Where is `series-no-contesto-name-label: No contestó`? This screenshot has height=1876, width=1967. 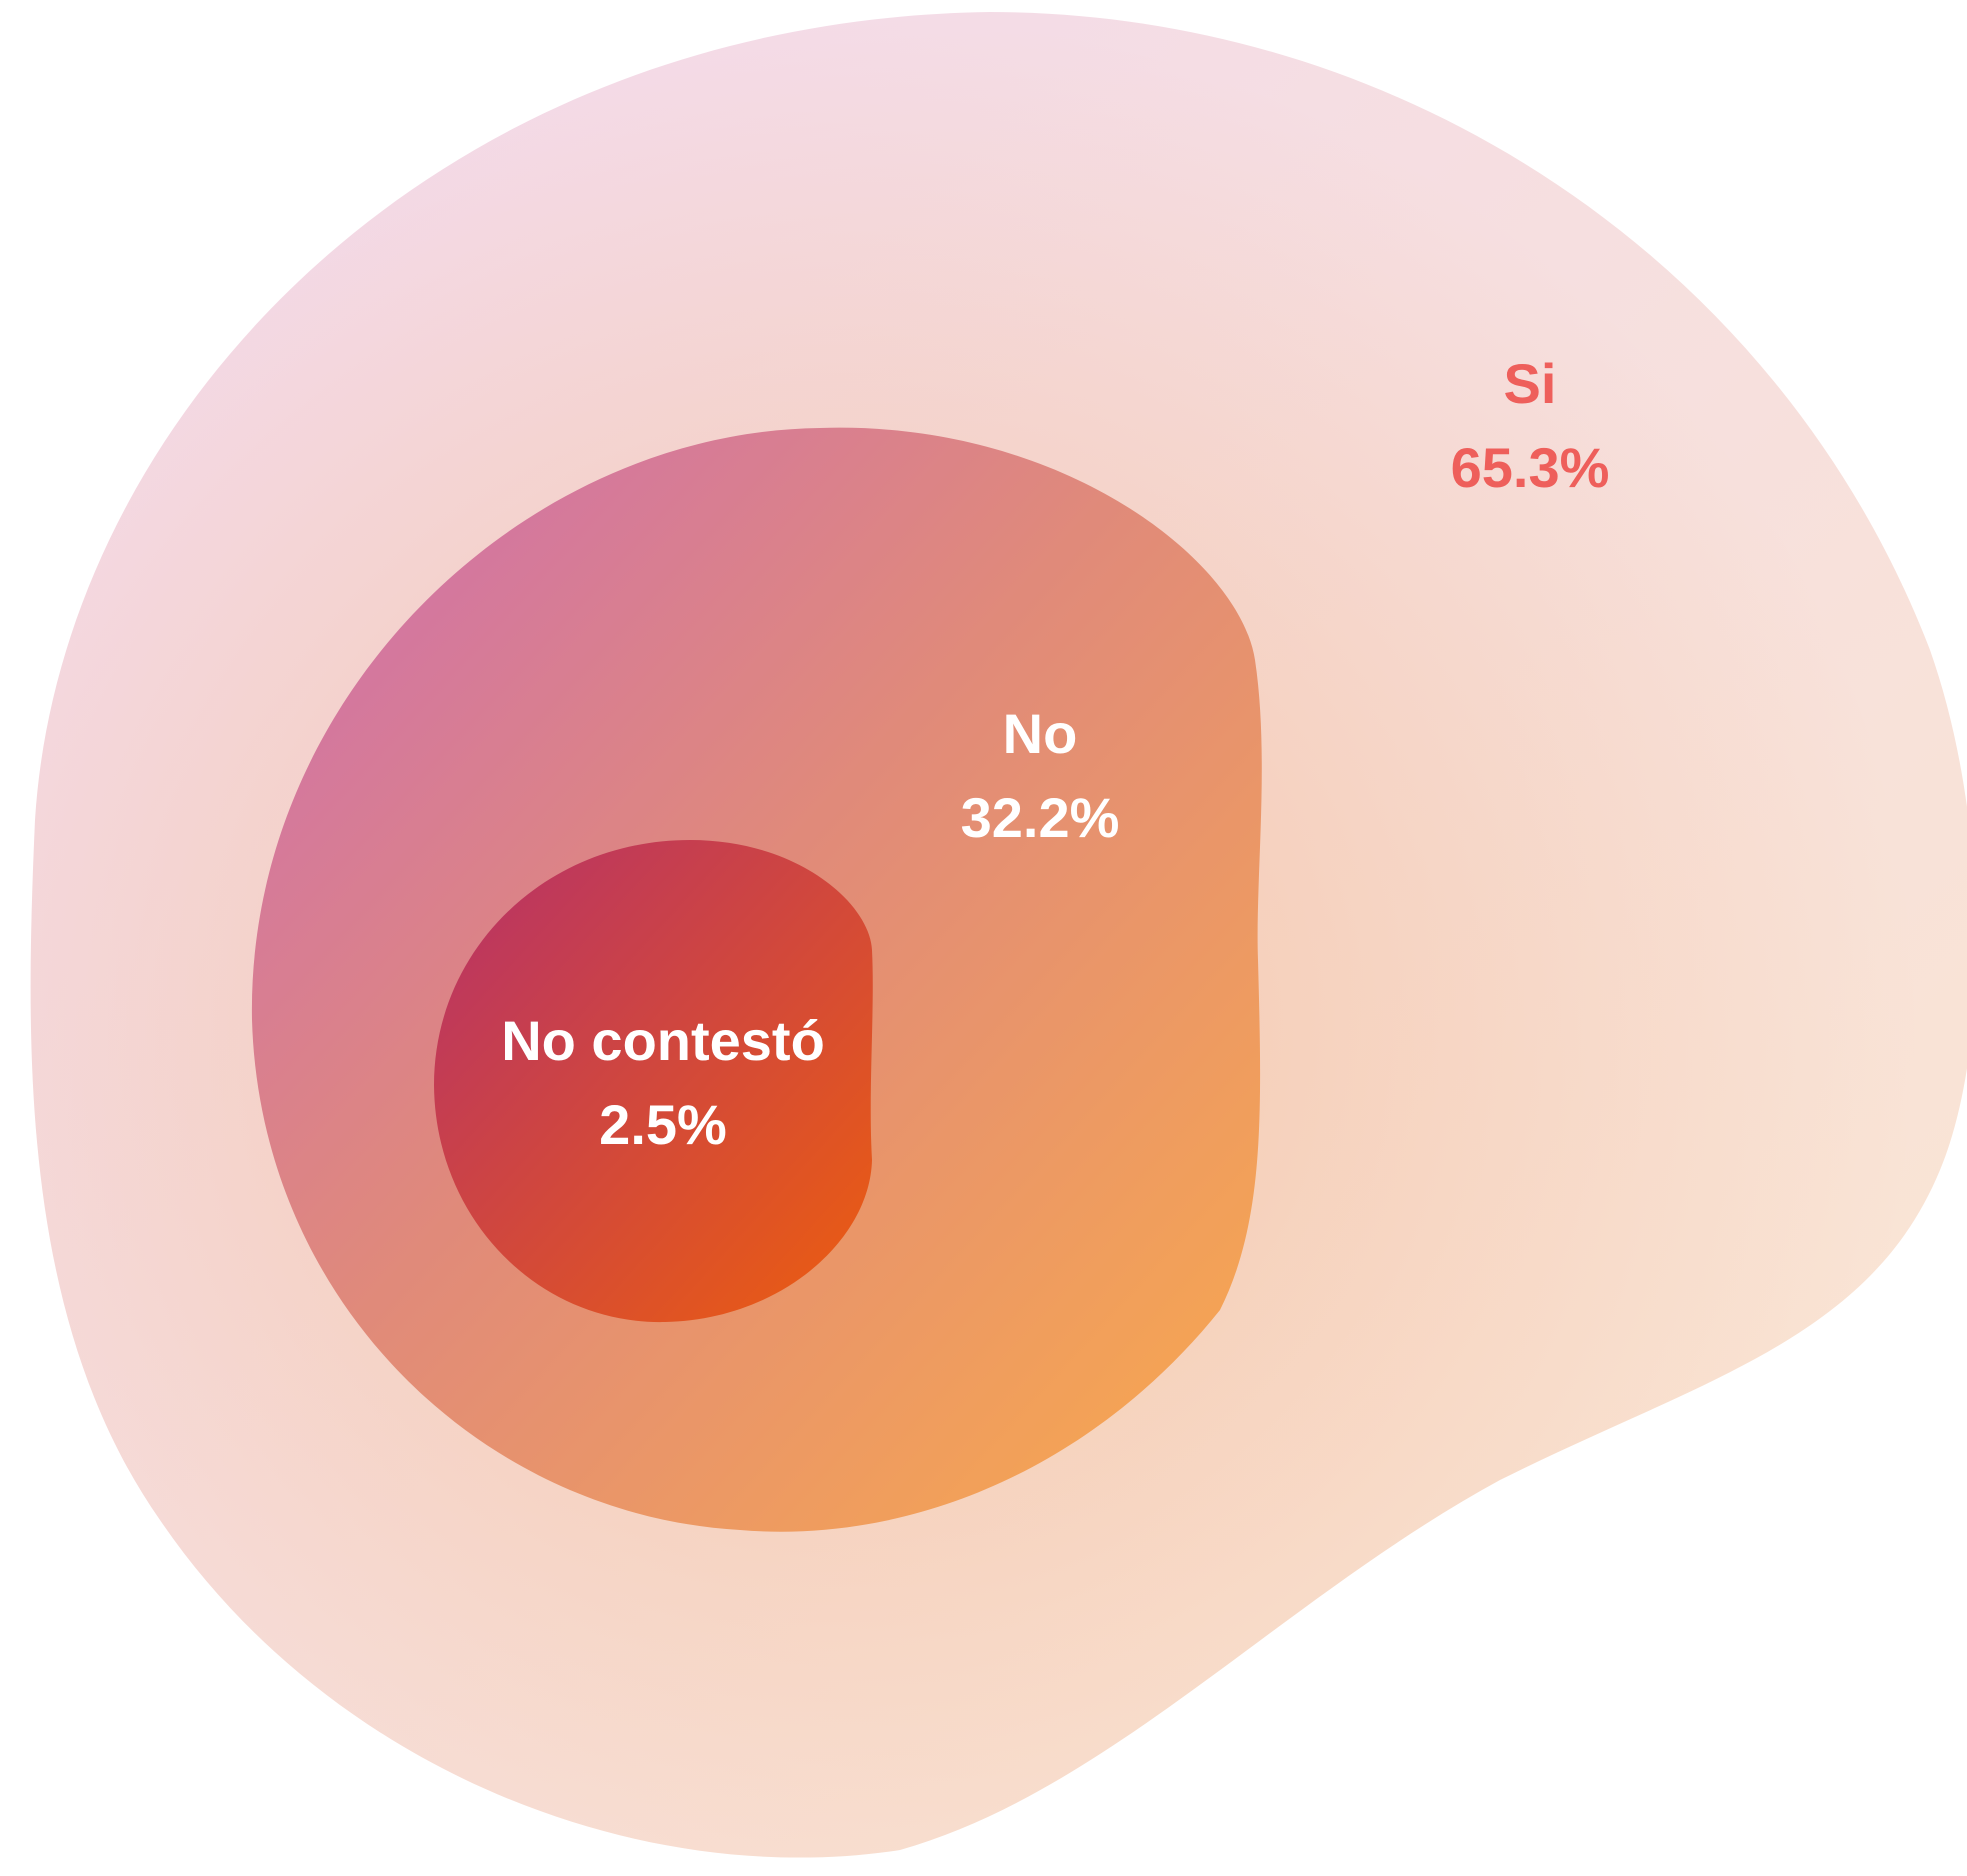
series-no-contesto-name-label: No contestó is located at coordinates (663, 1040).